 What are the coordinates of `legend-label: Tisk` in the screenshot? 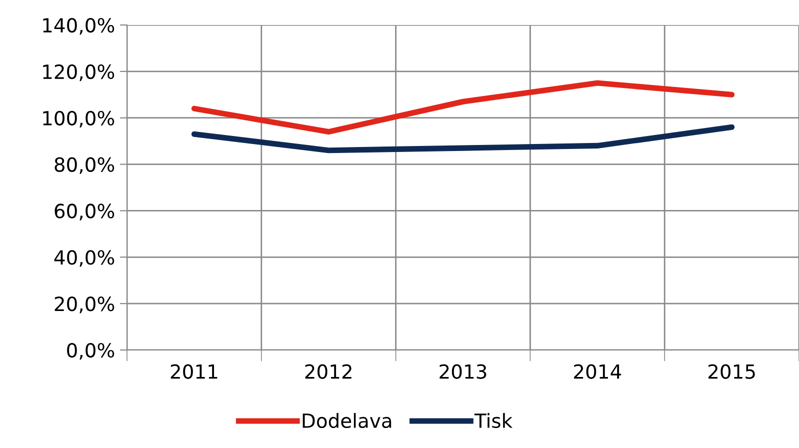 It's located at (493, 420).